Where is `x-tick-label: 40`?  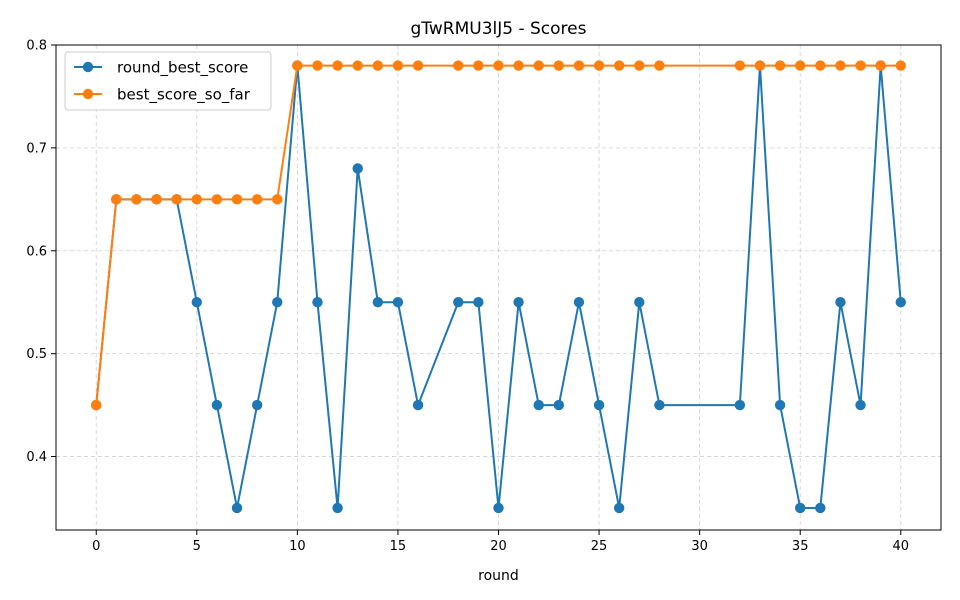
x-tick-label: 40 is located at coordinates (900, 546).